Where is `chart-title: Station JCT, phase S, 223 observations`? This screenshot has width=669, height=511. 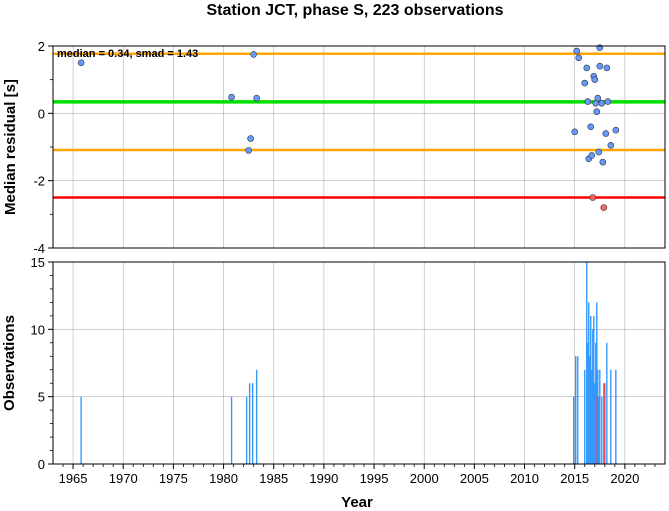 chart-title: Station JCT, phase S, 223 observations is located at coordinates (355, 10).